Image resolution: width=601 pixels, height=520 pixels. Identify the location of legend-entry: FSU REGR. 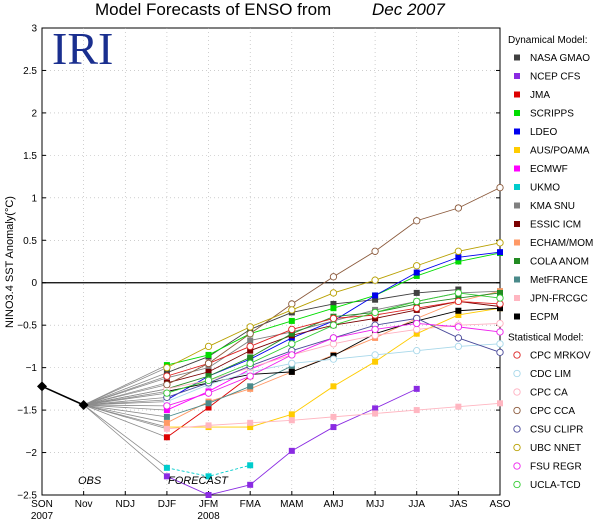
(556, 467).